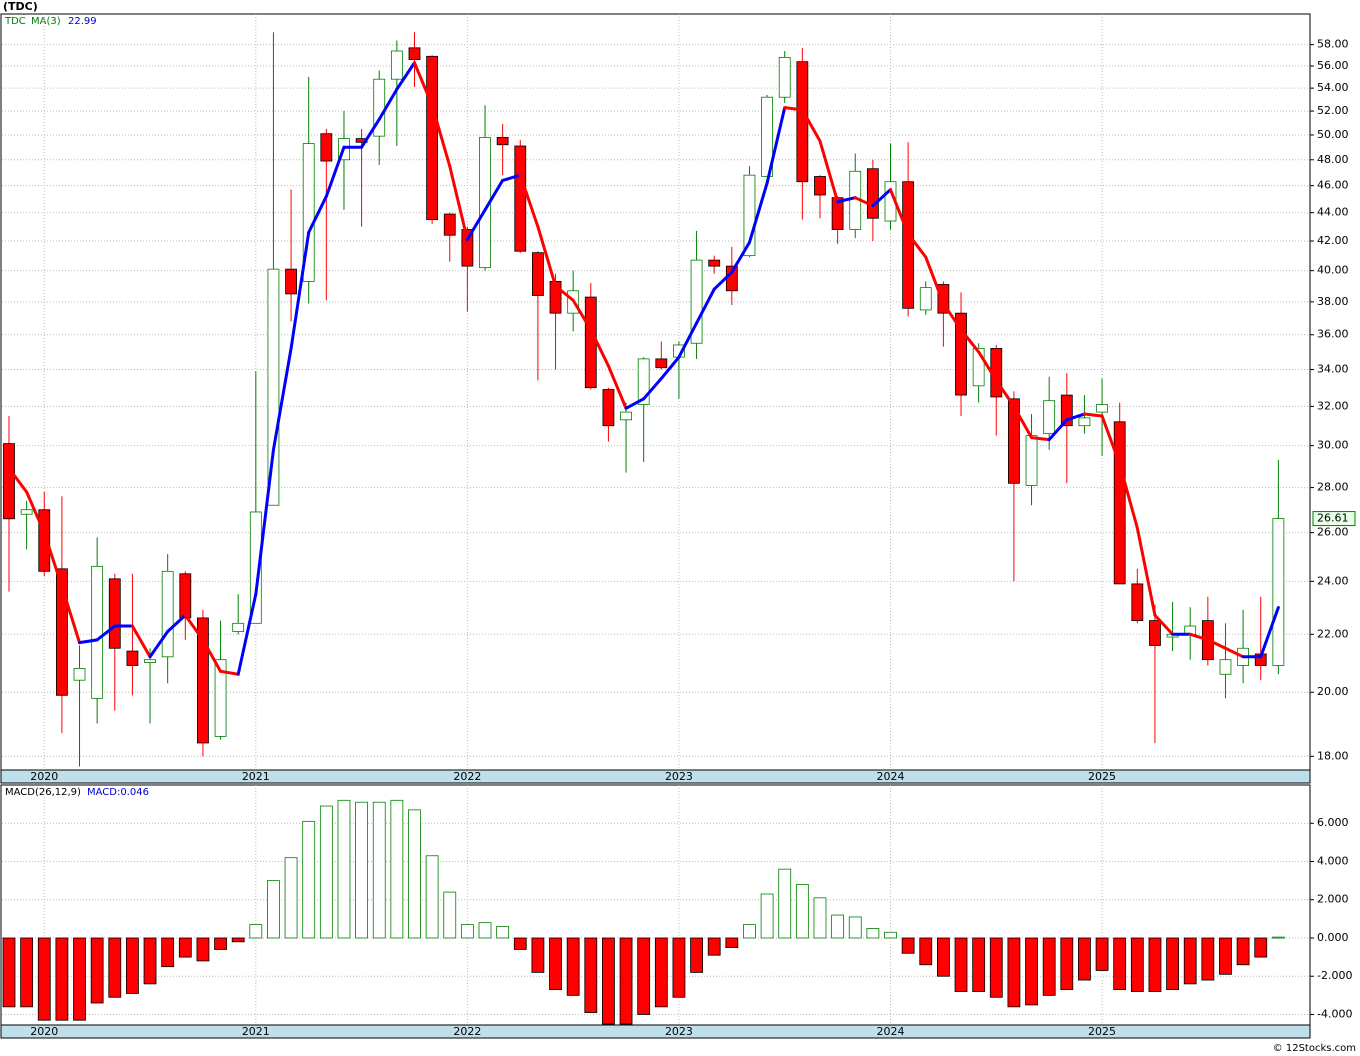 The width and height of the screenshot is (1360, 1056). What do you see at coordinates (20, 6) in the screenshot?
I see `chart-title: (TDC)` at bounding box center [20, 6].